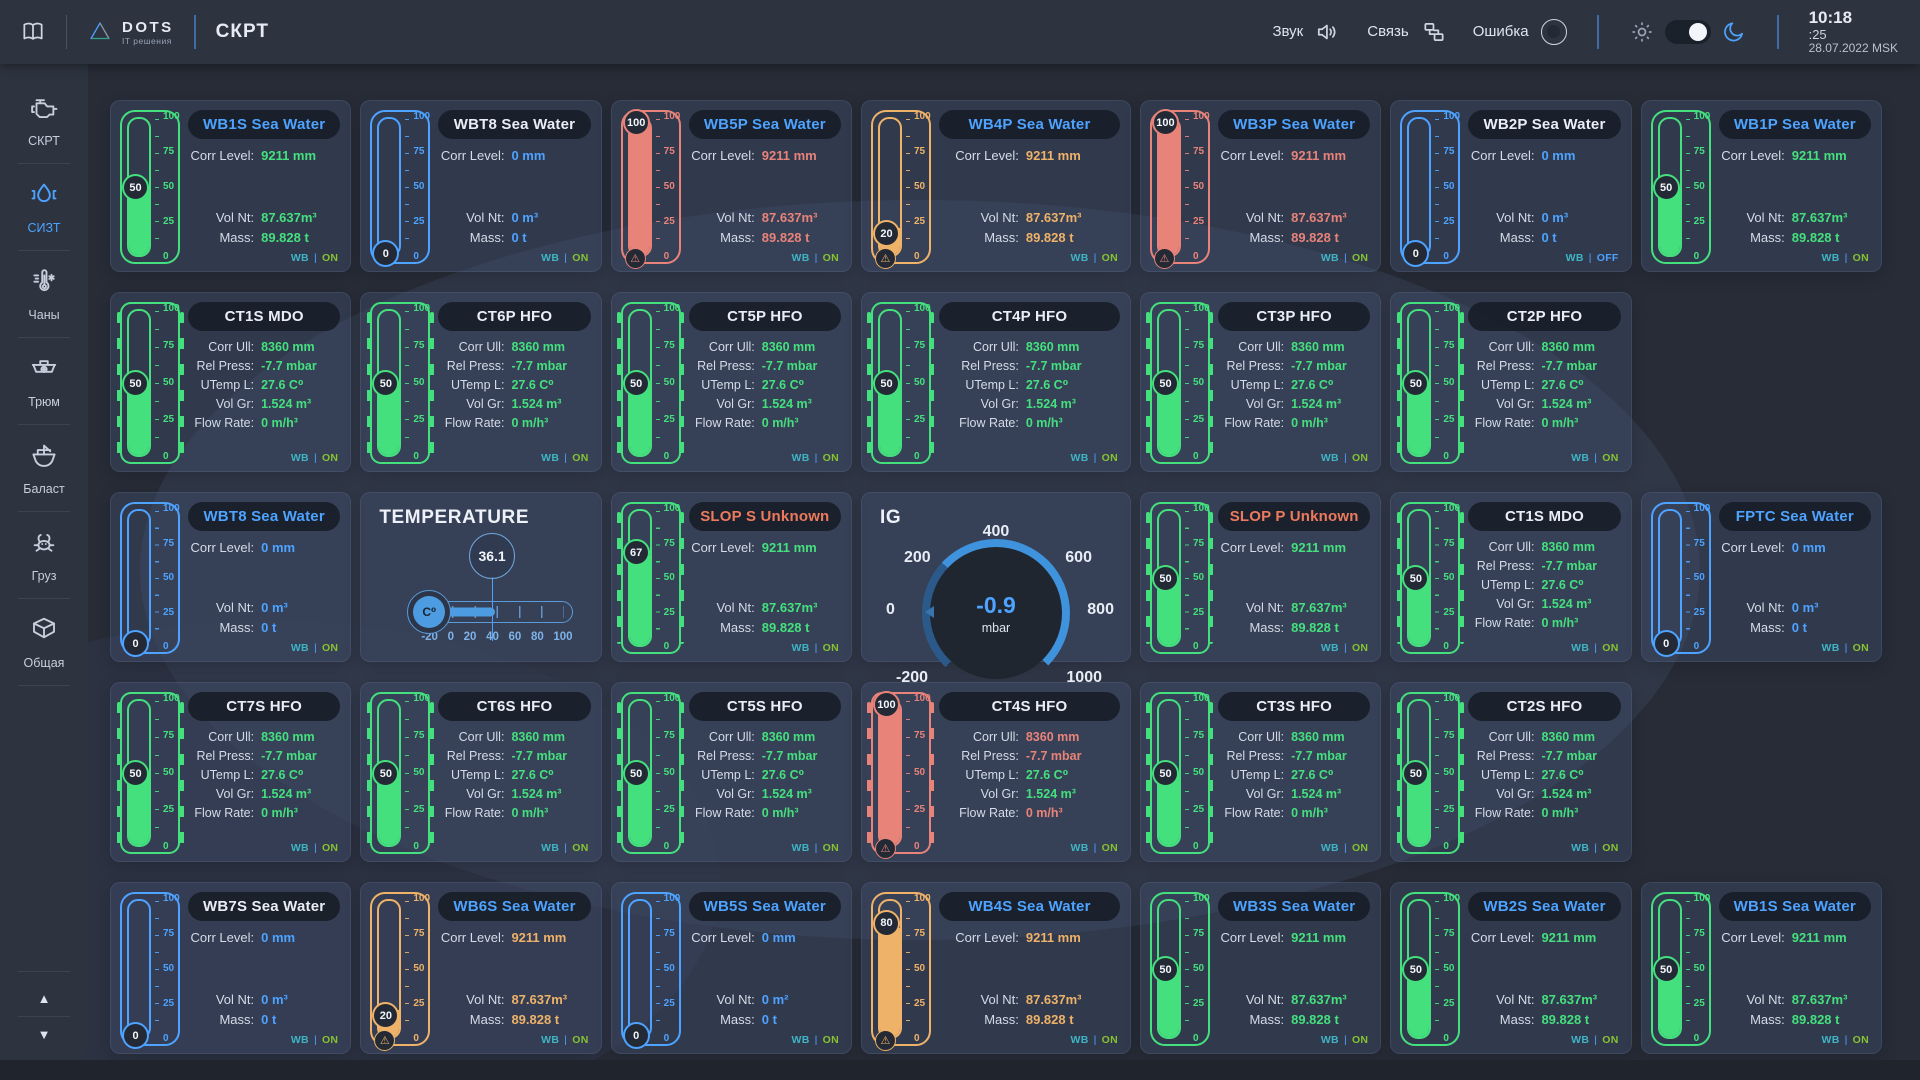 The height and width of the screenshot is (1080, 1920). Describe the element at coordinates (565, 458) in the screenshot. I see `wb-status-badge: WB | ON` at that location.